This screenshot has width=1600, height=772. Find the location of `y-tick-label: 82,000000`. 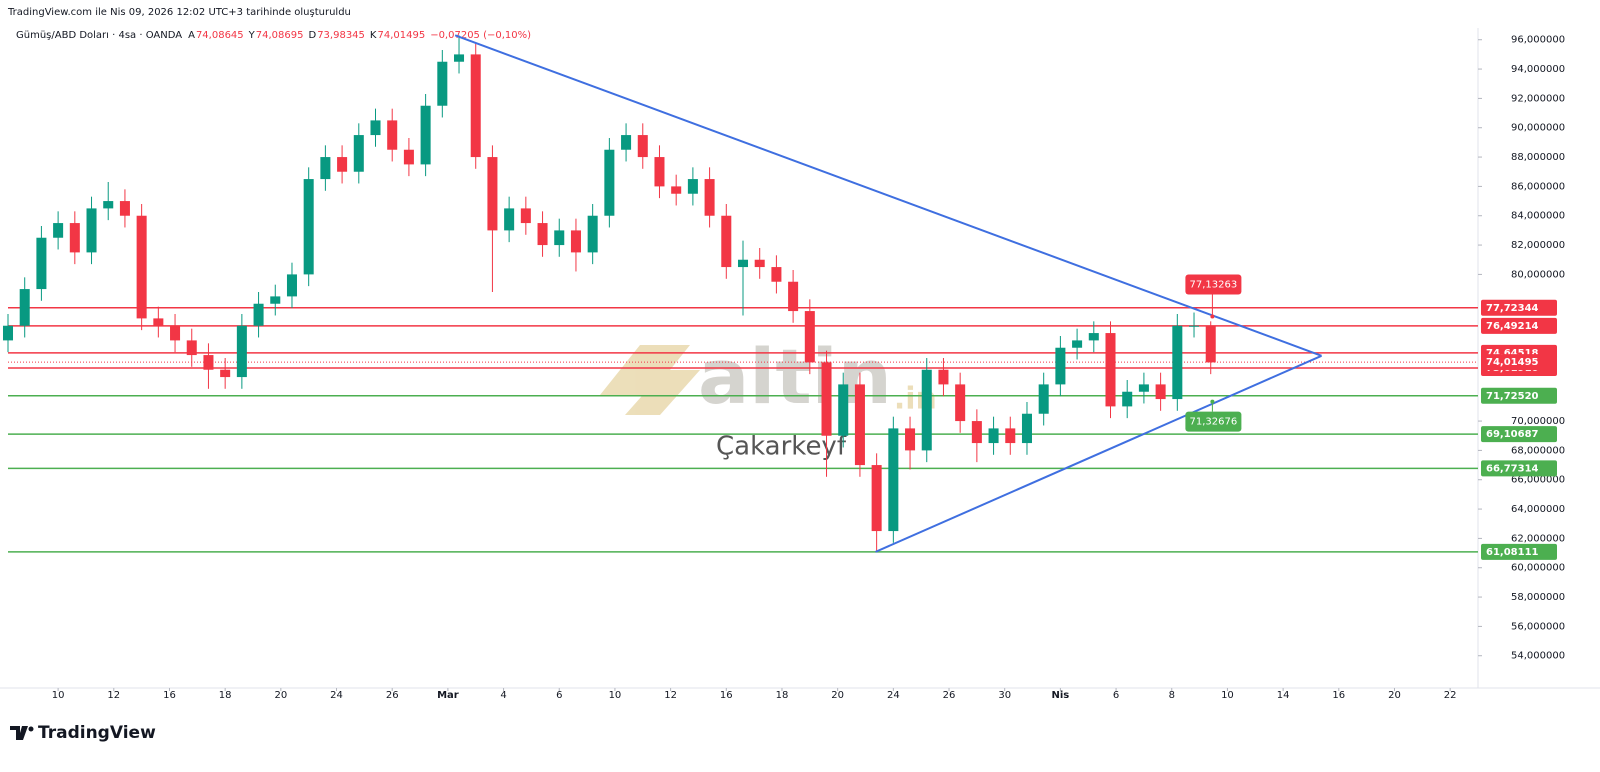

y-tick-label: 82,000000 is located at coordinates (1538, 245).